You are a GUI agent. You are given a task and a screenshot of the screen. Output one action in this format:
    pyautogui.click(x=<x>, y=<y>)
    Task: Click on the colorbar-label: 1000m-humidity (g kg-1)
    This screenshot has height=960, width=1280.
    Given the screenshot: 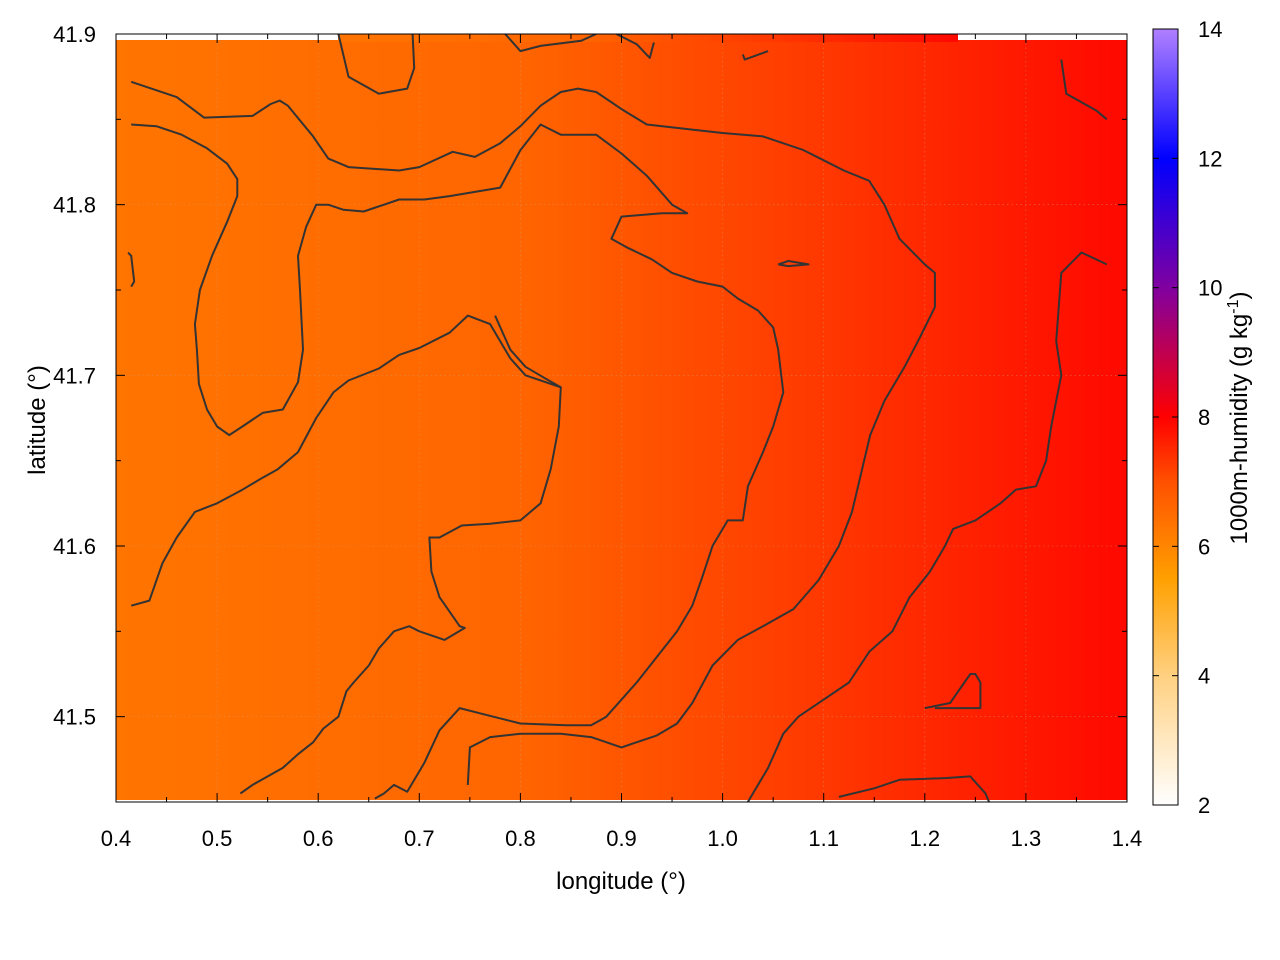 What is the action you would take?
    pyautogui.click(x=1239, y=418)
    